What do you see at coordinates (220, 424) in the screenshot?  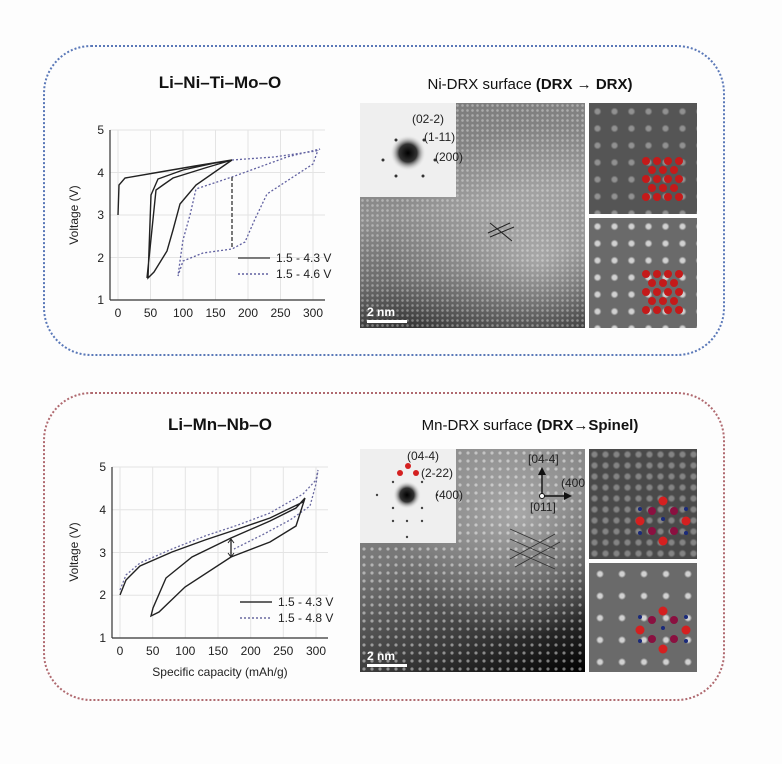 I see `bottom-chart-title: Li–Mn–Nb–O` at bounding box center [220, 424].